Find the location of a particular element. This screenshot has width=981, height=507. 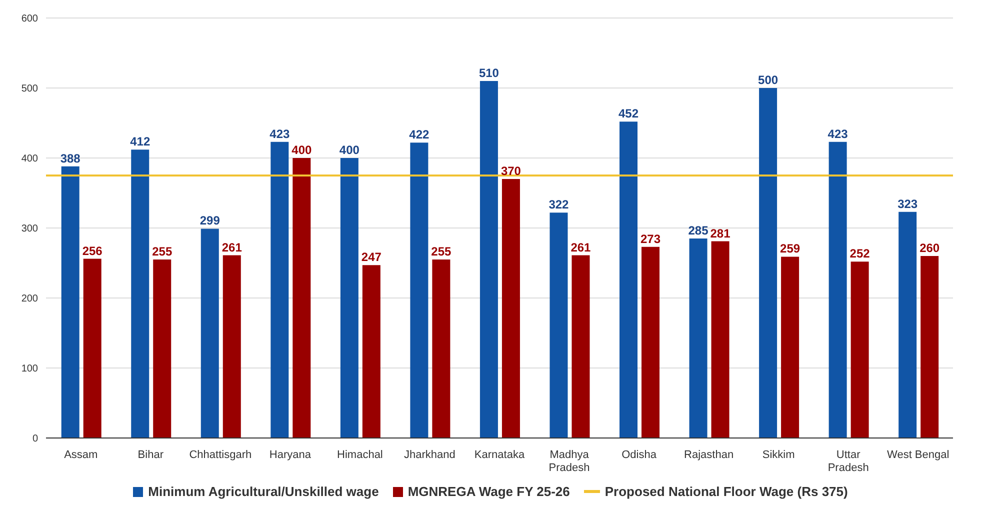

data-label: 259 is located at coordinates (790, 249).